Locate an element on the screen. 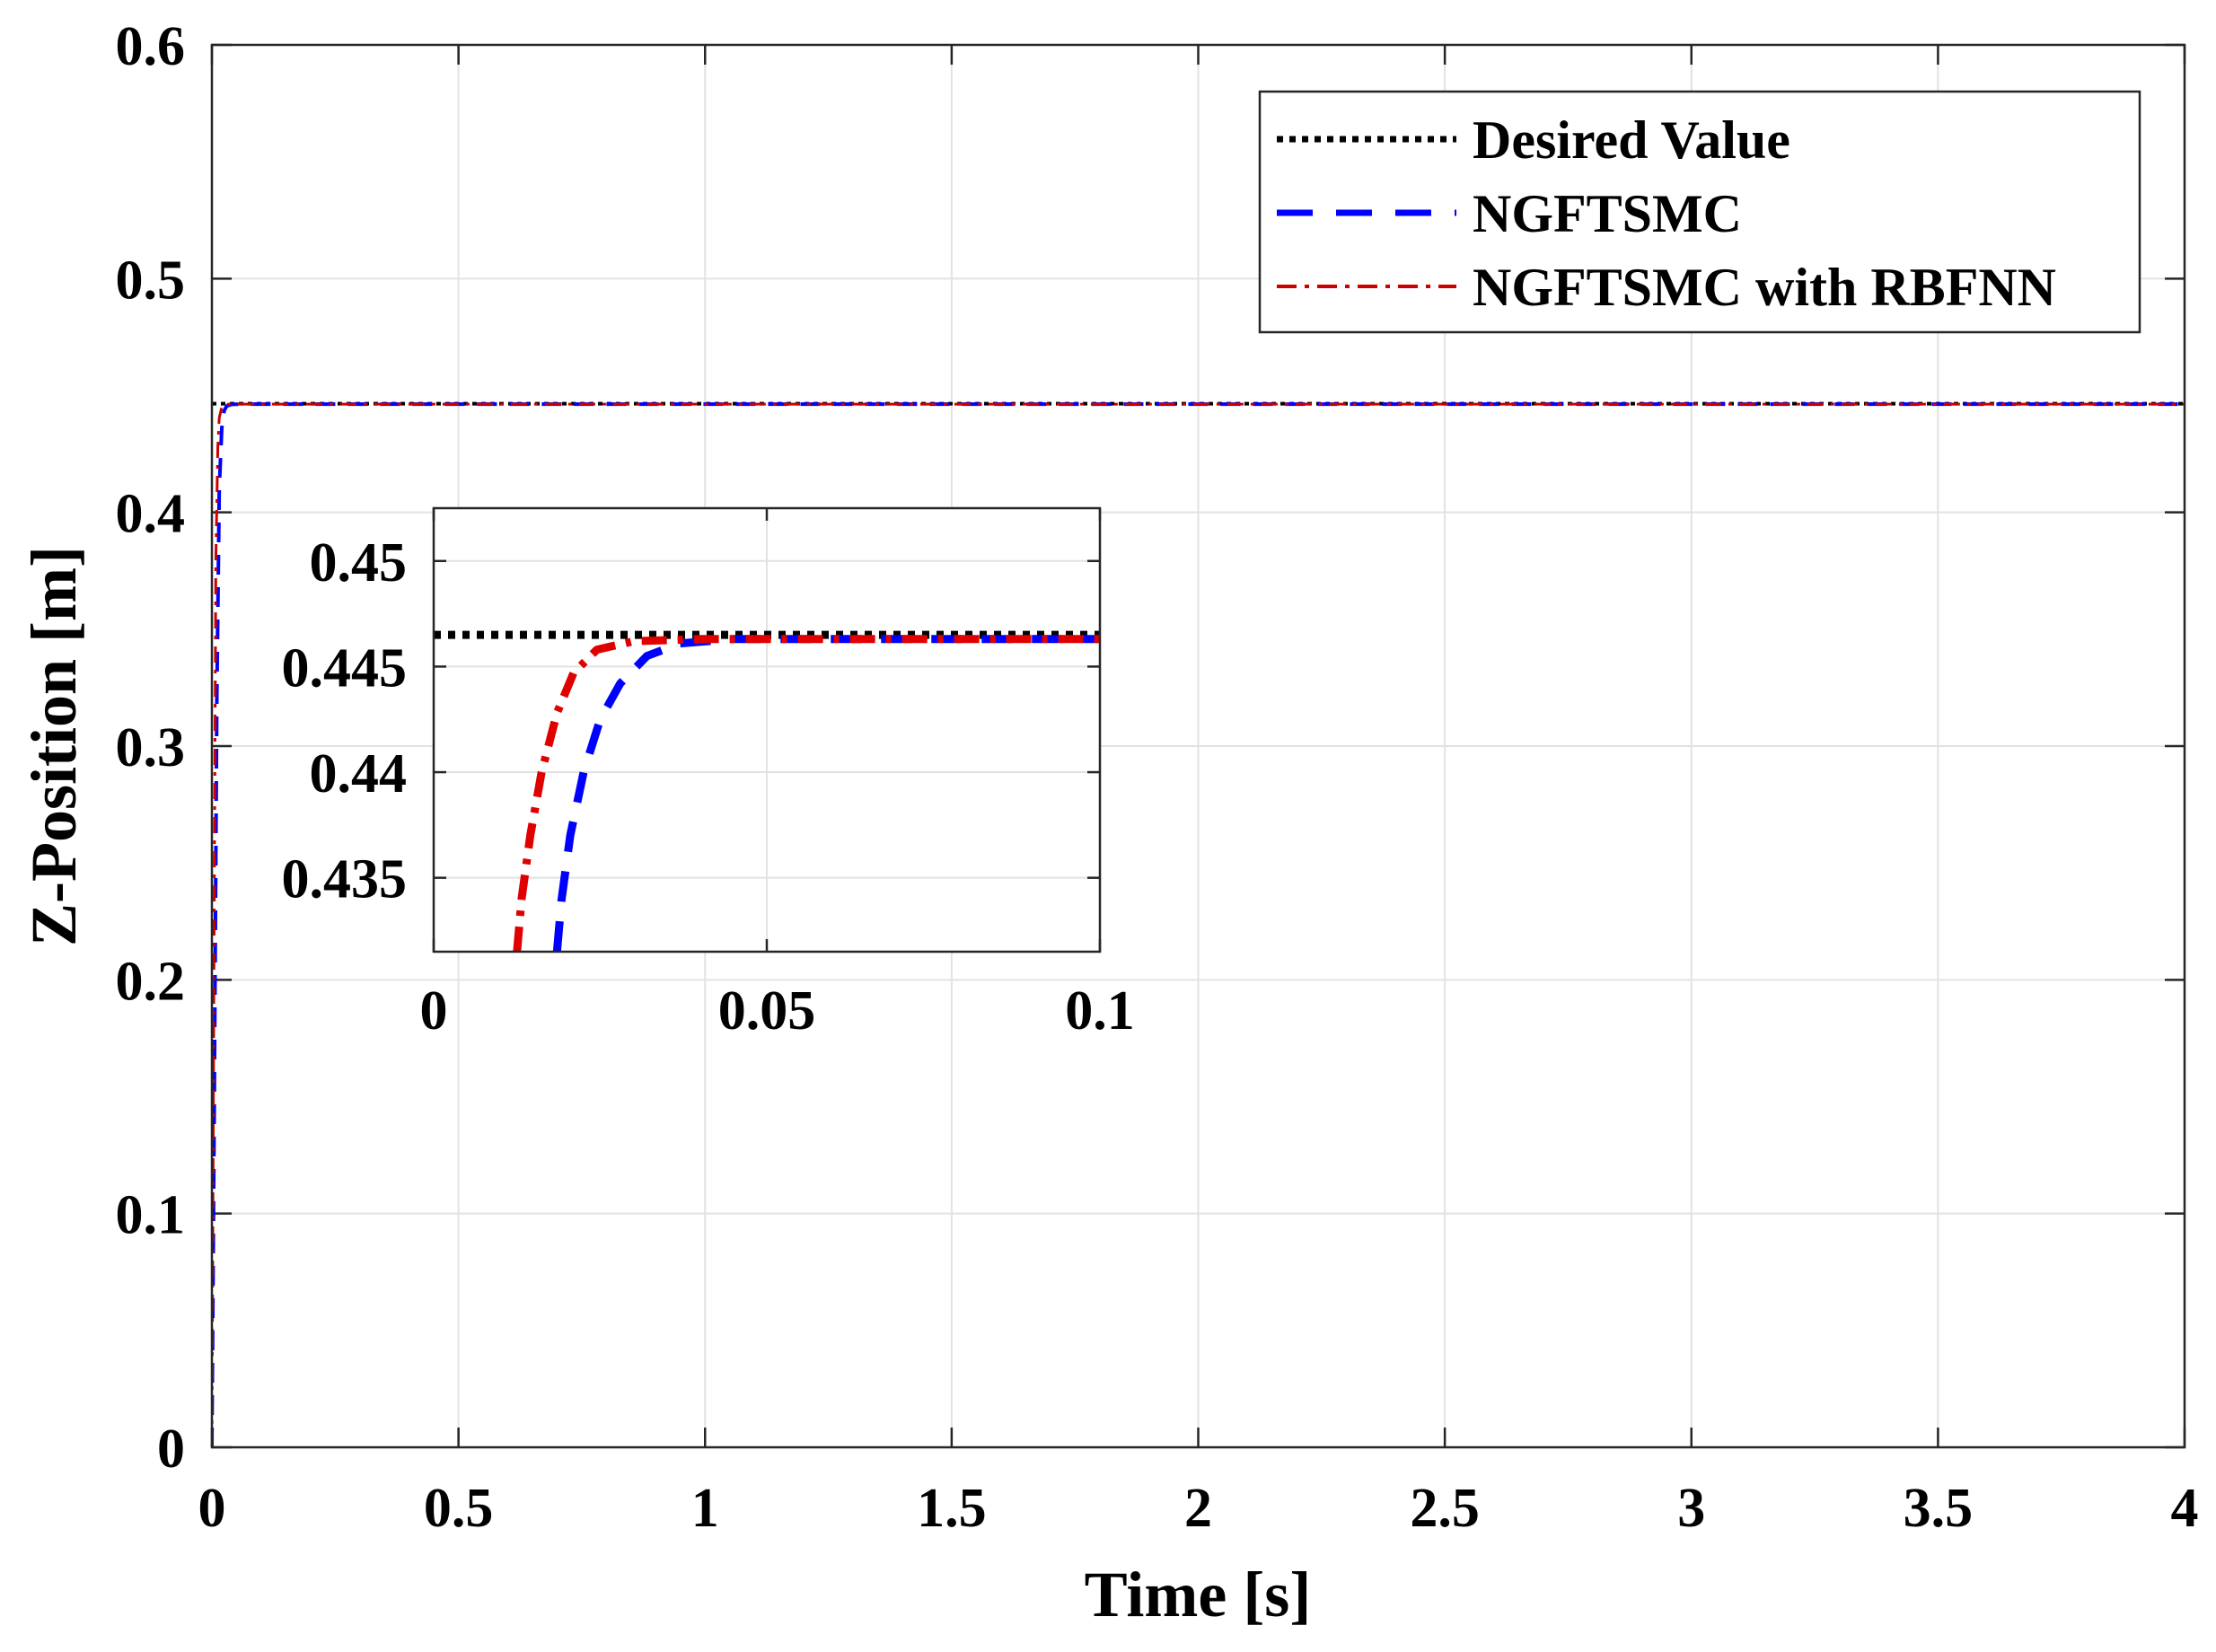 The image size is (2216, 1652). main-y-tick-label: 0.6 is located at coordinates (151, 46).